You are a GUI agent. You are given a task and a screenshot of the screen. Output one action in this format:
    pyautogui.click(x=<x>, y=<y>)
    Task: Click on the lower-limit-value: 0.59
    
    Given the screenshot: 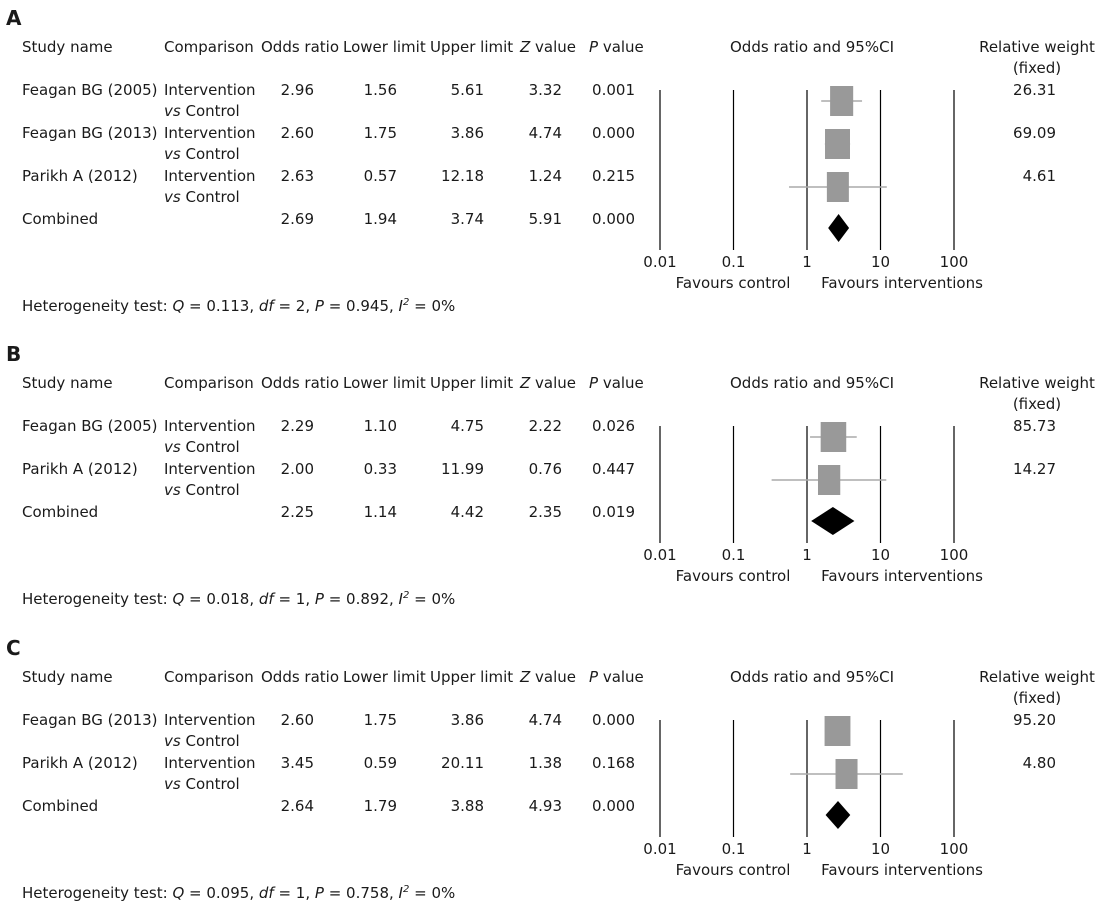 What is the action you would take?
    pyautogui.click(x=380, y=763)
    